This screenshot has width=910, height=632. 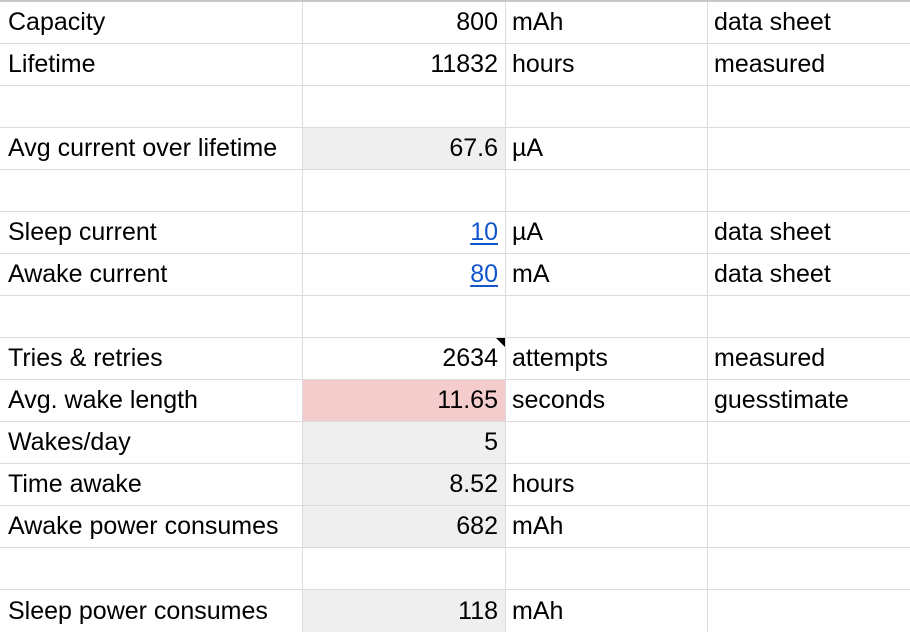 What do you see at coordinates (404, 148) in the screenshot?
I see `computed-value-cell: 67.6` at bounding box center [404, 148].